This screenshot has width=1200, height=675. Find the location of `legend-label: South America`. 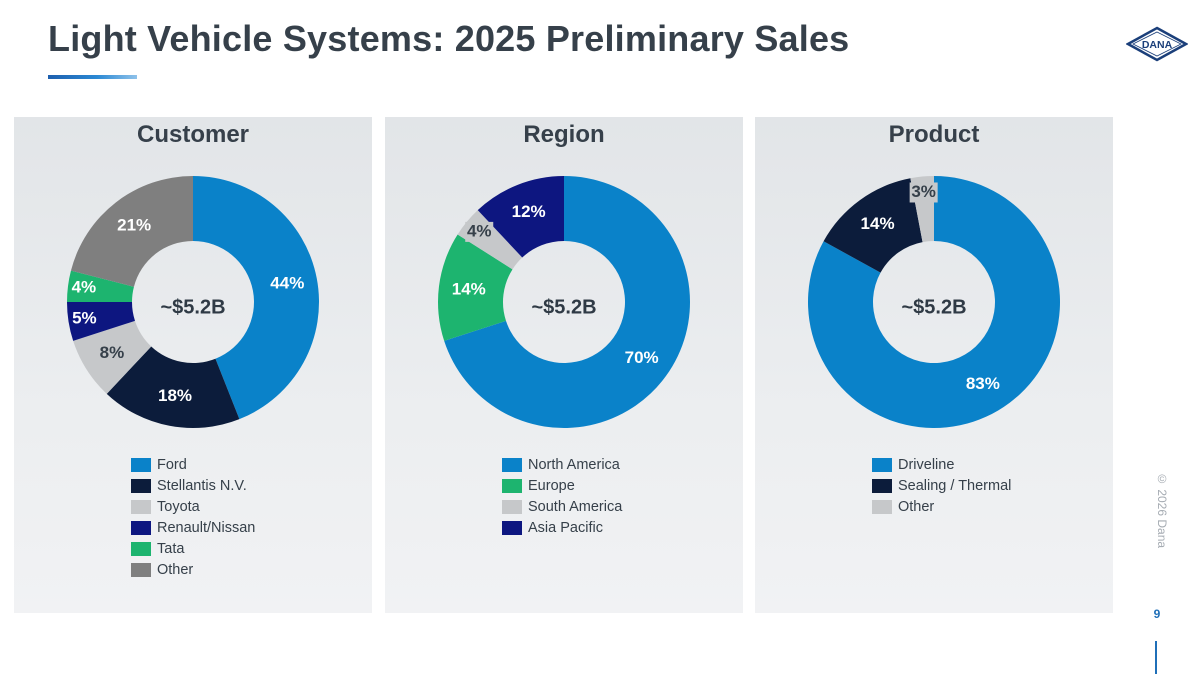

legend-label: South America is located at coordinates (575, 506).